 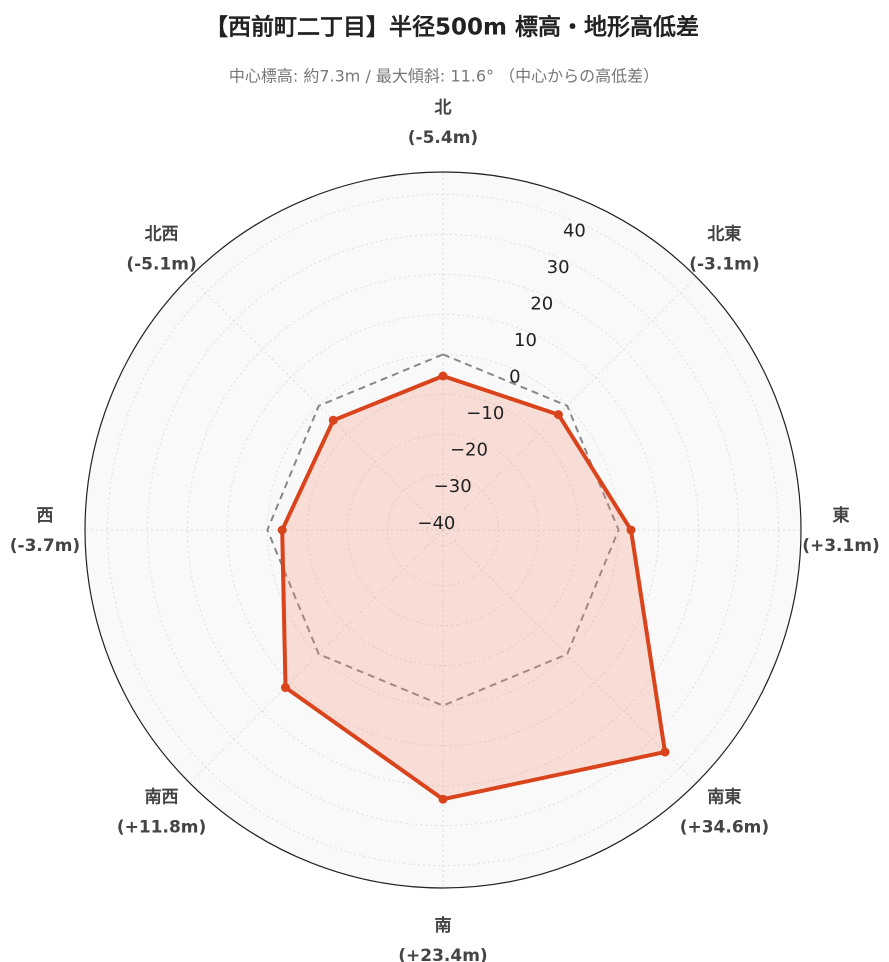 I want to click on chart-title: 【西前町二丁目】半径500m 標高・地形高低差, so click(x=452, y=27).